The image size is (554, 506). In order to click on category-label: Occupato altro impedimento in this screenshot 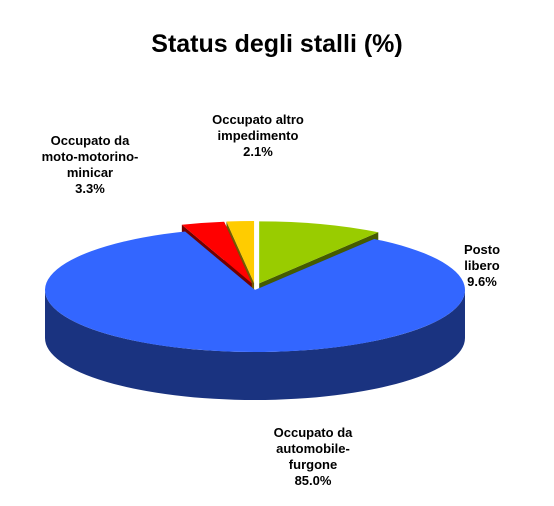, I will do `click(258, 127)`.